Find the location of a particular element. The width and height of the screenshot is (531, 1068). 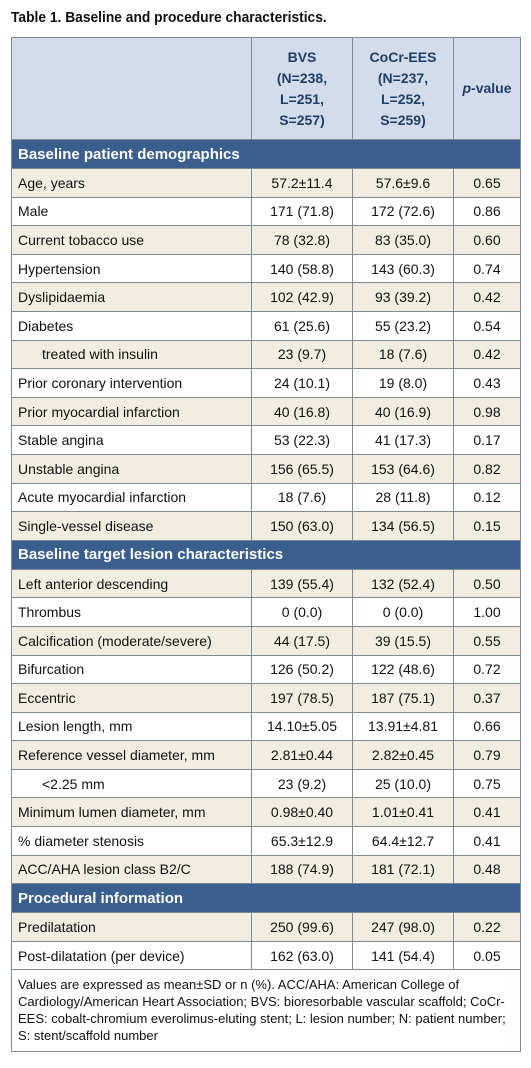

bvs-value: 162 (63.0) is located at coordinates (302, 955).